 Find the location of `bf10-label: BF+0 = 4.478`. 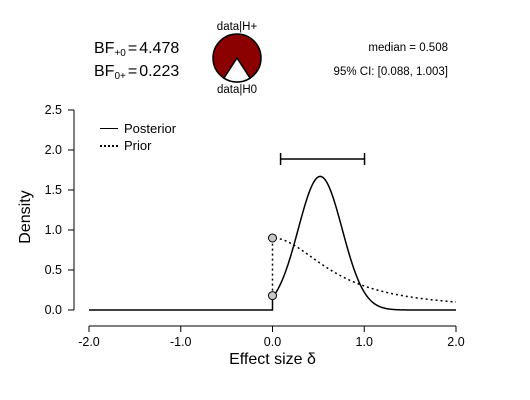

bf10-label: BF+0 = 4.478 is located at coordinates (137, 49).